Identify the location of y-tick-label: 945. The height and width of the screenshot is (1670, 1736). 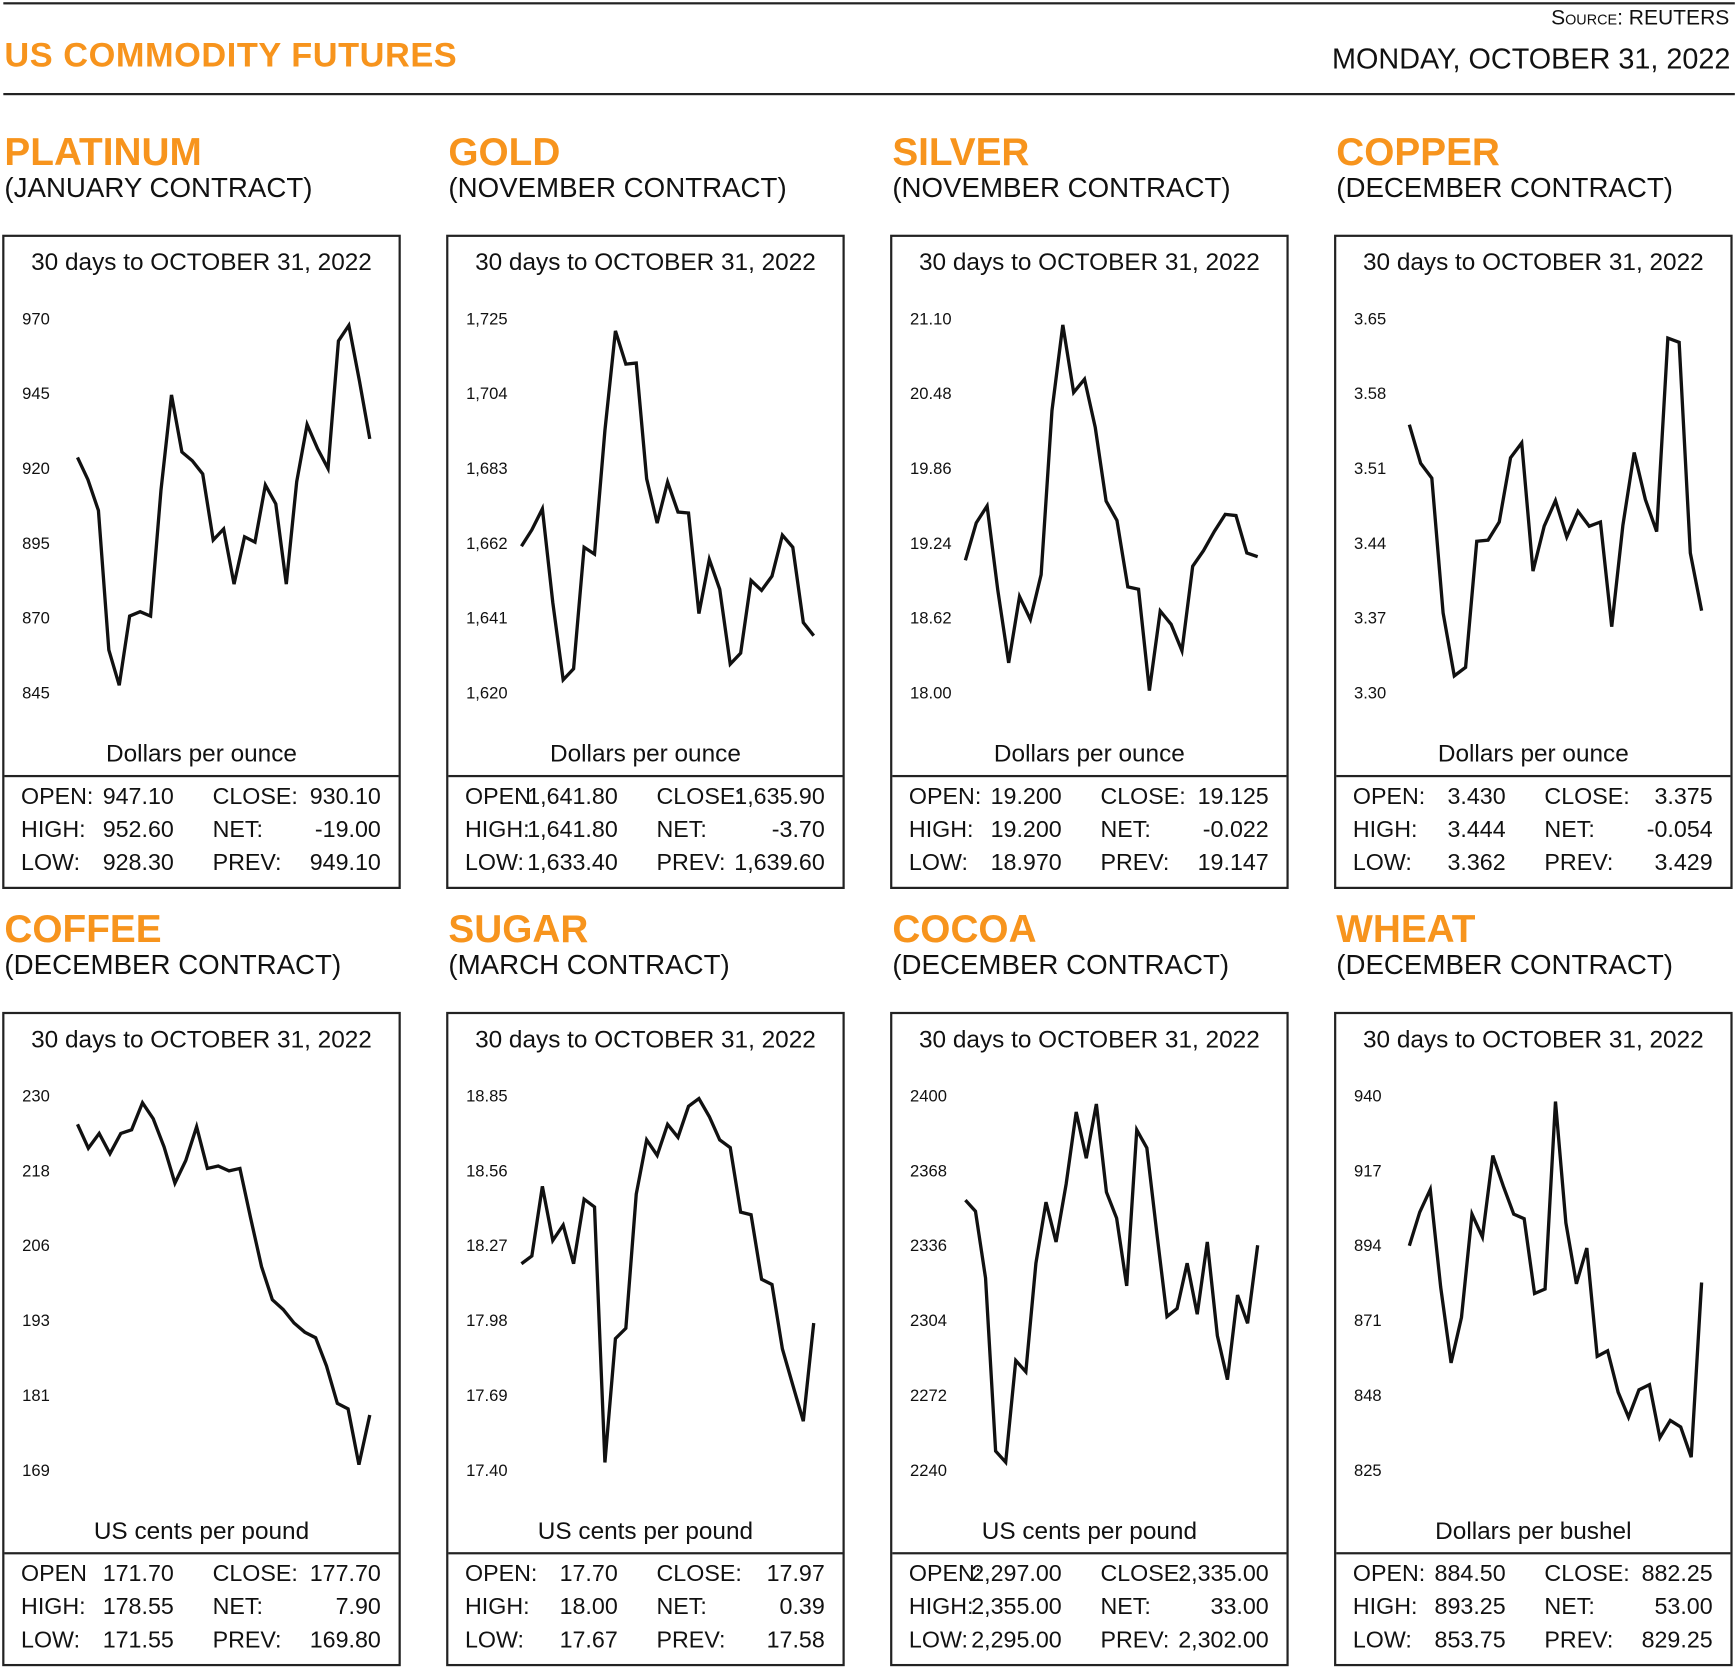
(36, 393).